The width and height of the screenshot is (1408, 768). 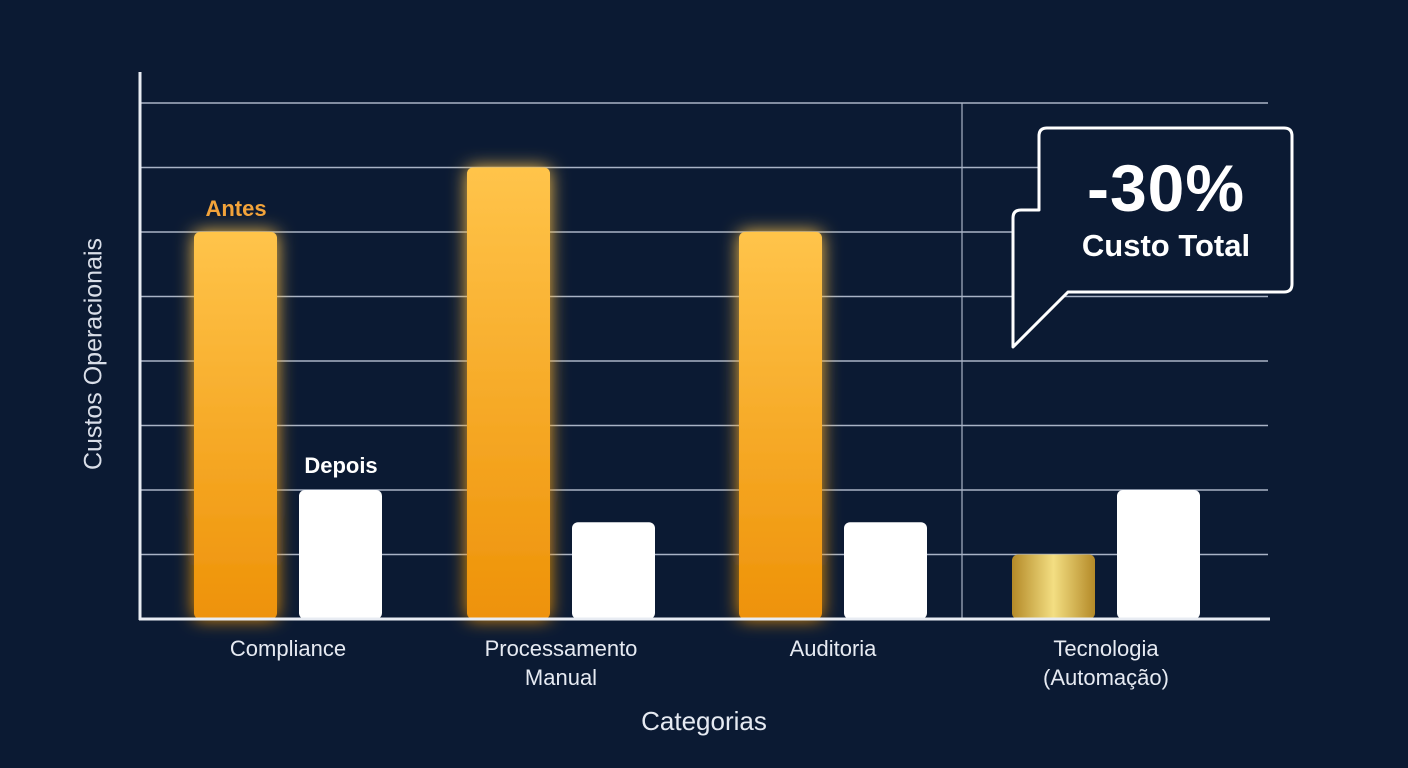 What do you see at coordinates (1166, 245) in the screenshot?
I see `callout-caption: Custo Total` at bounding box center [1166, 245].